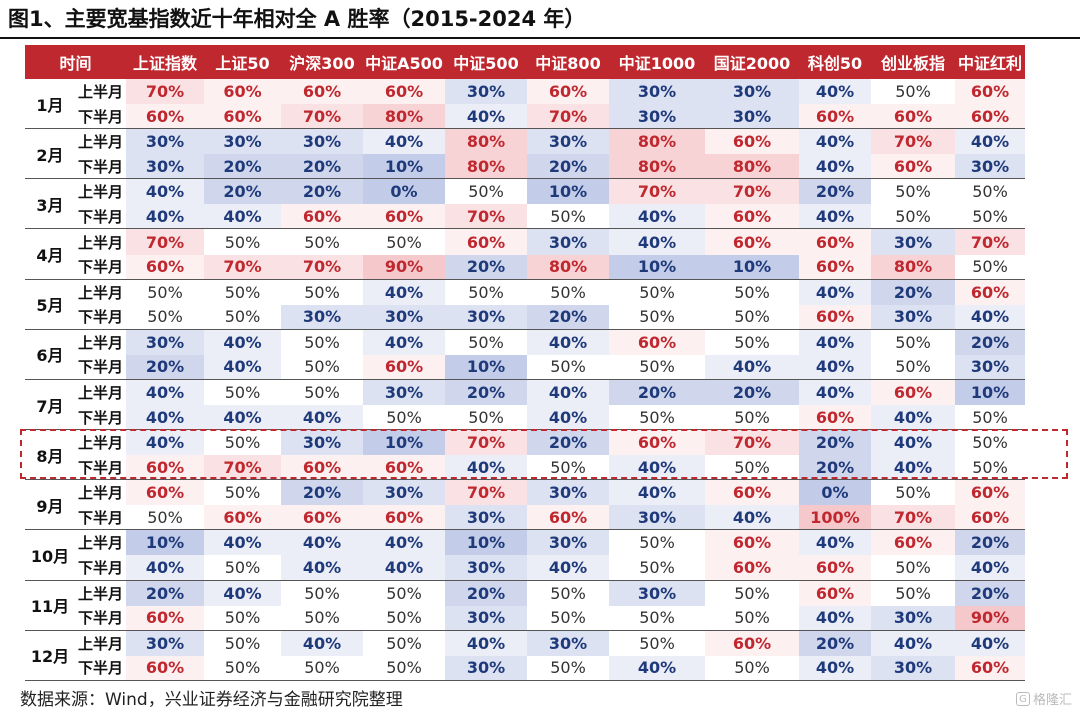 The width and height of the screenshot is (1080, 714). I want to click on header-column: 科创50, so click(835, 62).